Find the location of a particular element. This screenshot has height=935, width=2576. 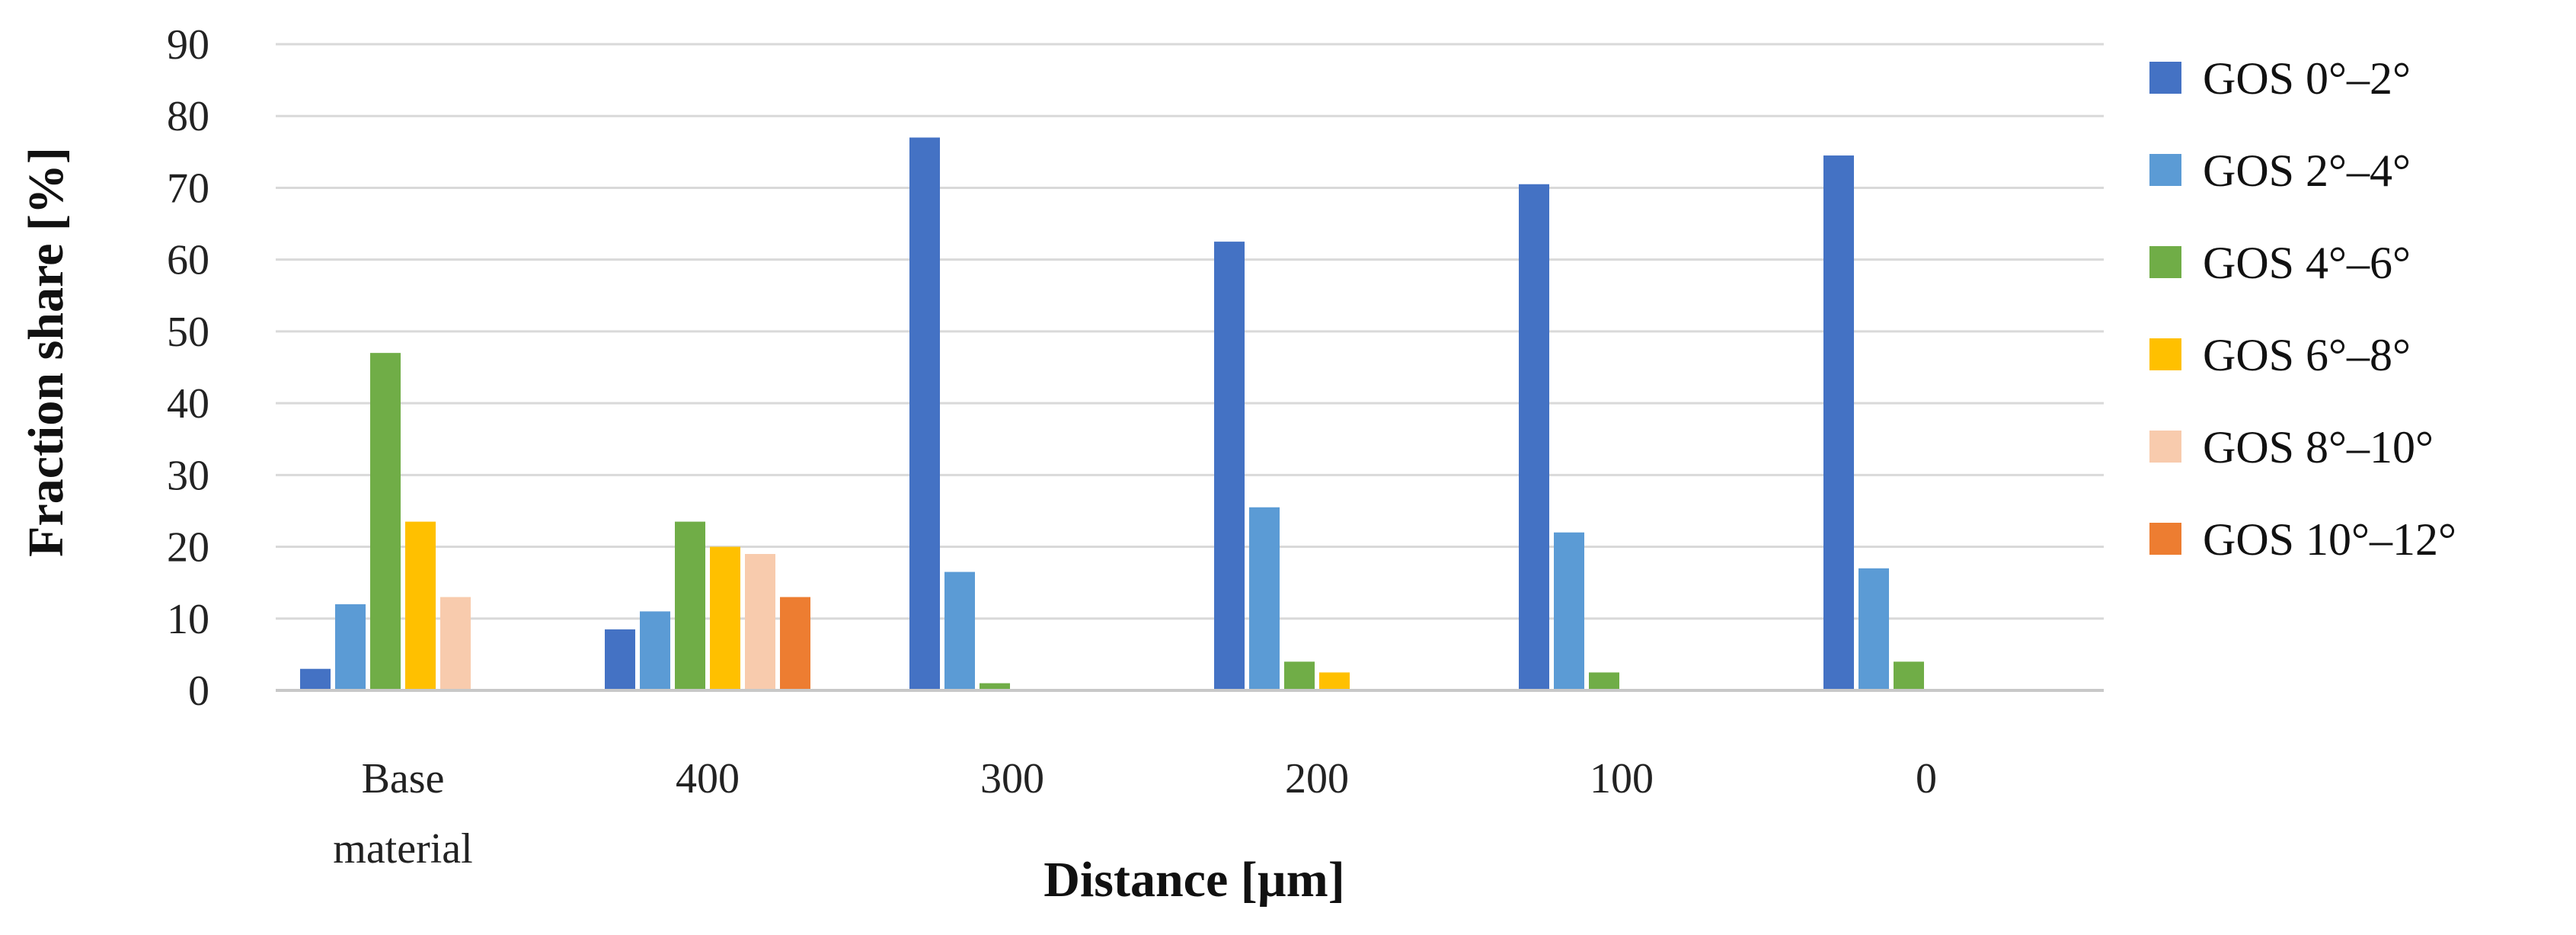

x-tick-label: 300 is located at coordinates (1012, 778).